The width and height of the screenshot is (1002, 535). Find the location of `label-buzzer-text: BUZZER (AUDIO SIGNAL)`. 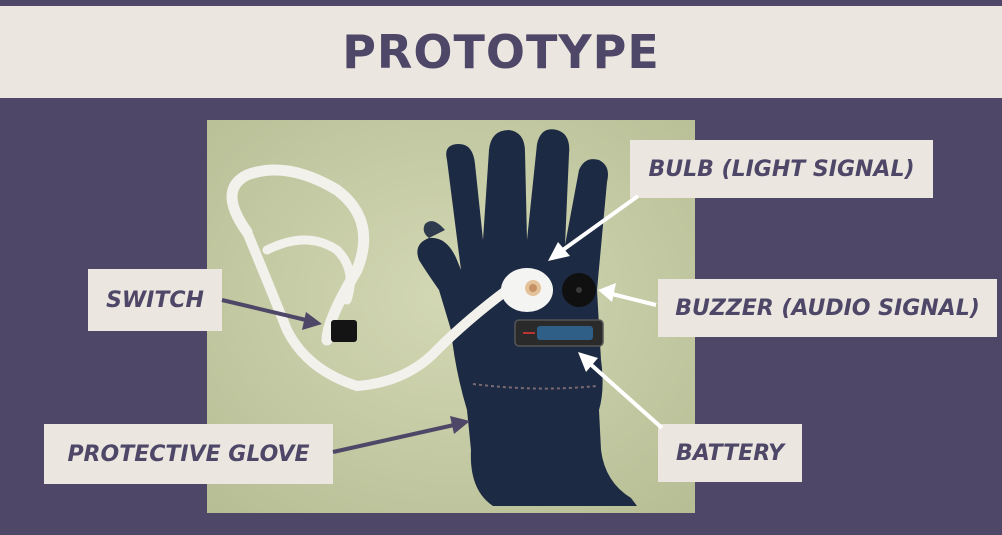

label-buzzer-text: BUZZER (AUDIO SIGNAL) is located at coordinates (827, 308).